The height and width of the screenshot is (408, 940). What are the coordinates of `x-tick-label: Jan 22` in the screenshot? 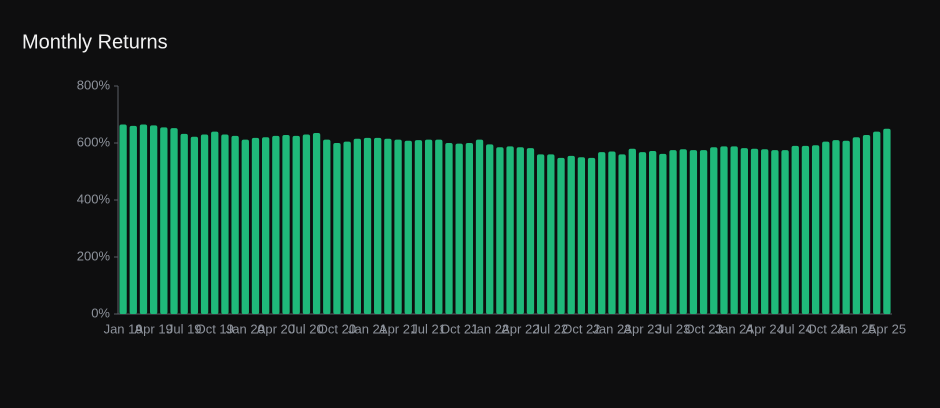 It's located at (489, 328).